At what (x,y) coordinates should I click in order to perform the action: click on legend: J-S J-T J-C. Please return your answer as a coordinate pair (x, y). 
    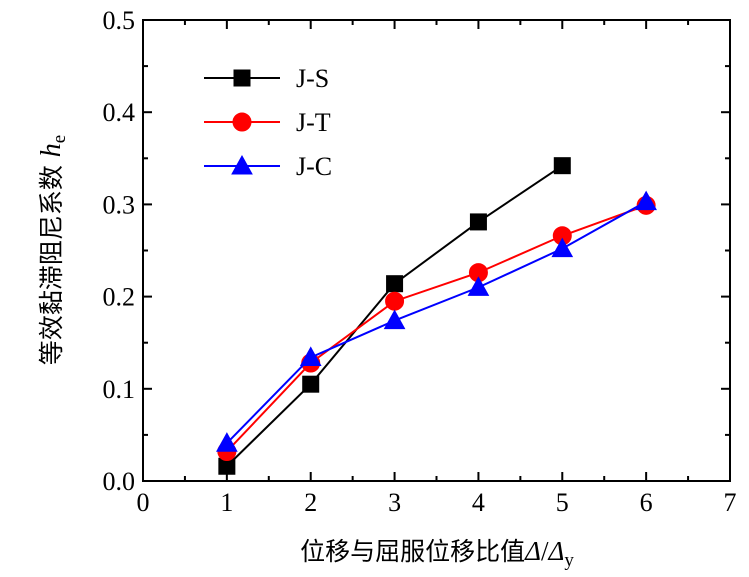
    Looking at the image, I should click on (268, 122).